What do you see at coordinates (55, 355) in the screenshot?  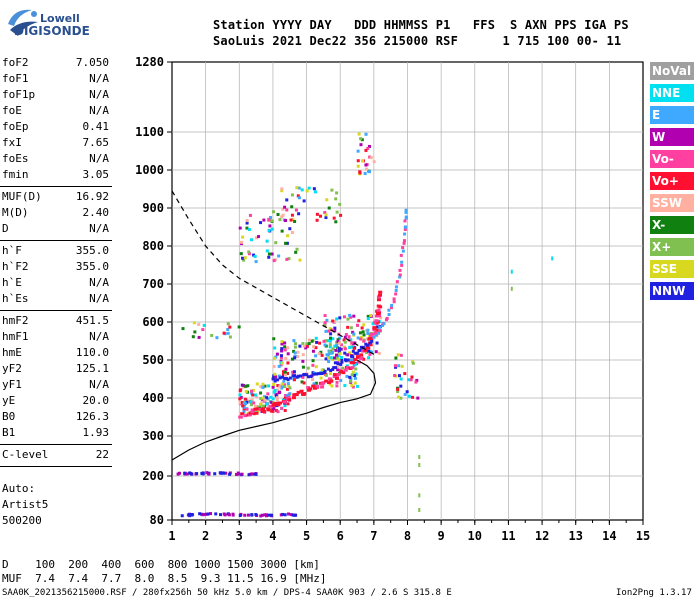 I see `param-row-hme: hmE 110.0` at bounding box center [55, 355].